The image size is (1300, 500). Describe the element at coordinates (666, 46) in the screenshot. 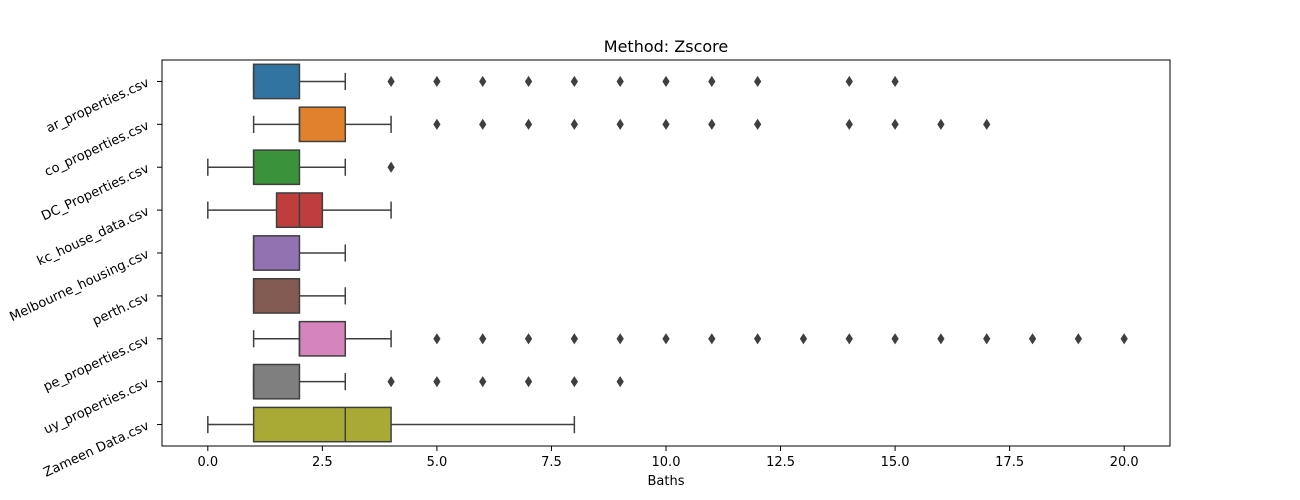

I see `chart-title: Method: Zscore` at that location.